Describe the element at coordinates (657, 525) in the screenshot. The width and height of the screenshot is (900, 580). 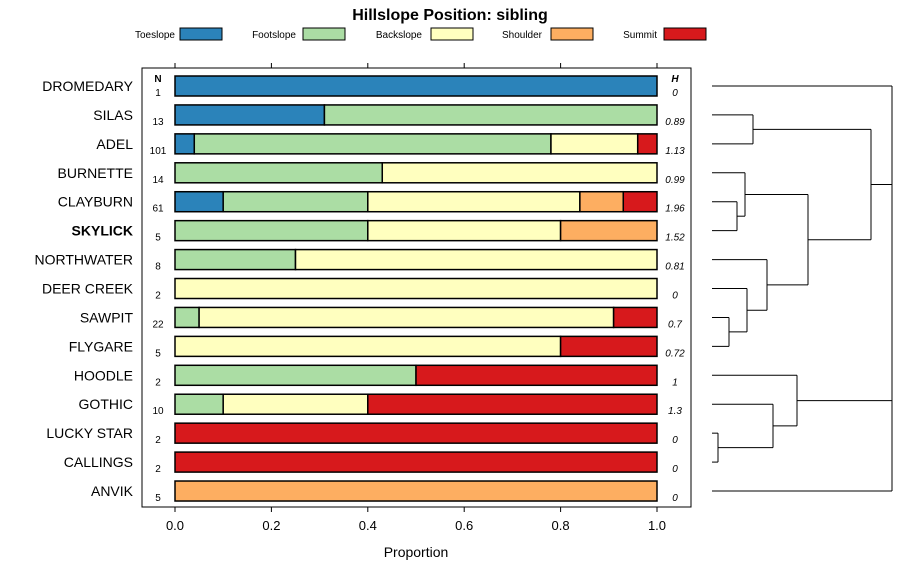
I see `x-tick-label: 1.0` at that location.